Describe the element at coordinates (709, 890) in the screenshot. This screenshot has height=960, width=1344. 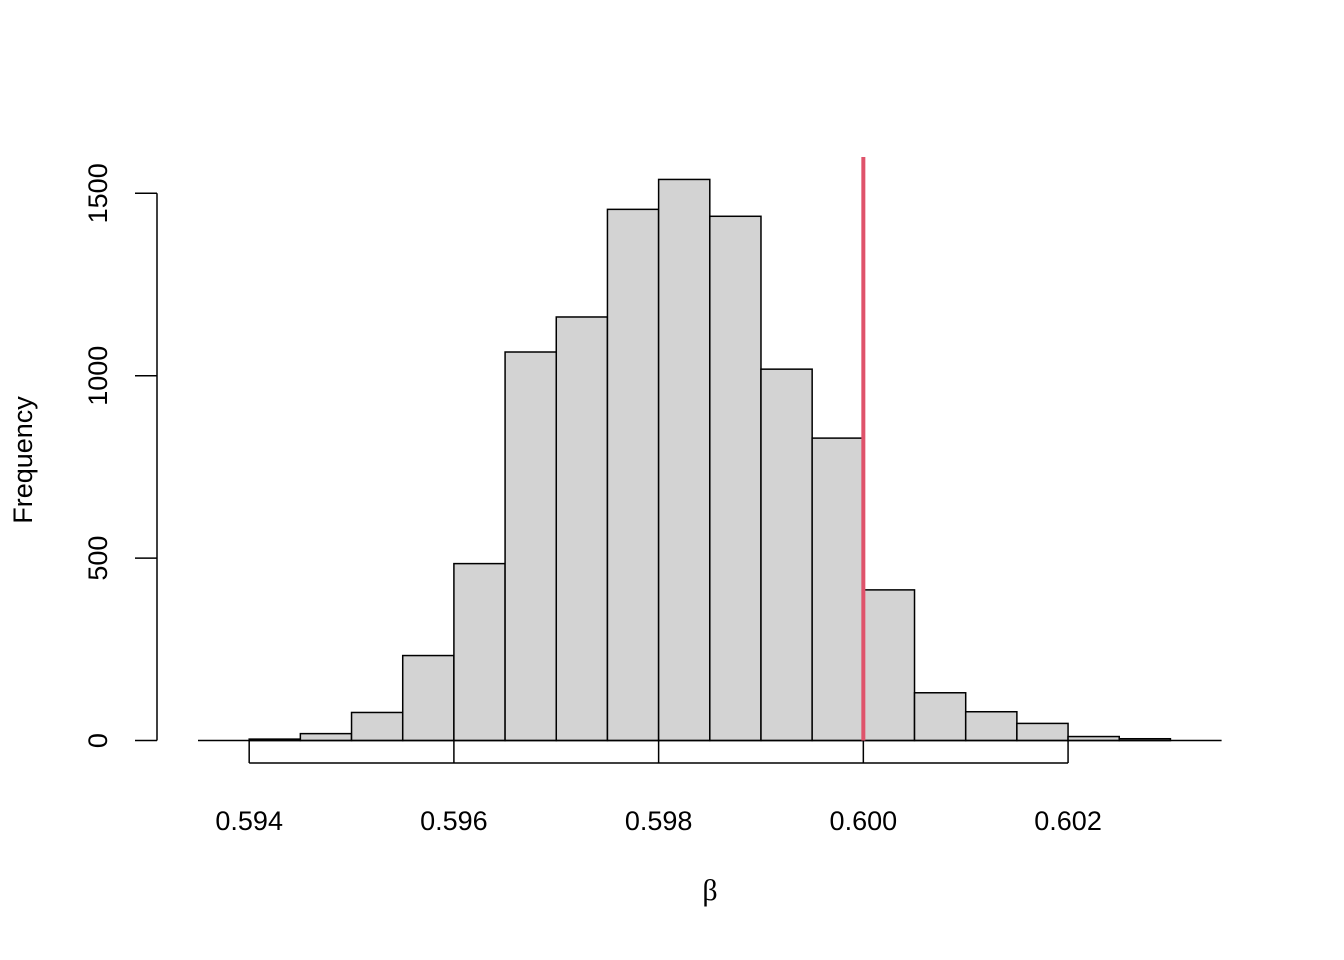
I see `x-axis-label: β` at that location.